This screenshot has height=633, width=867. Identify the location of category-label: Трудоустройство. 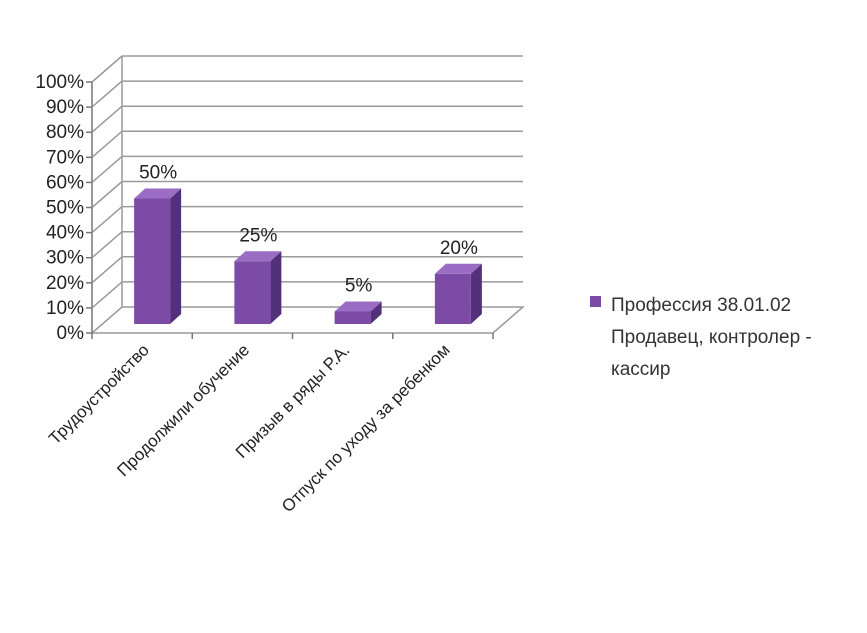
(99, 394).